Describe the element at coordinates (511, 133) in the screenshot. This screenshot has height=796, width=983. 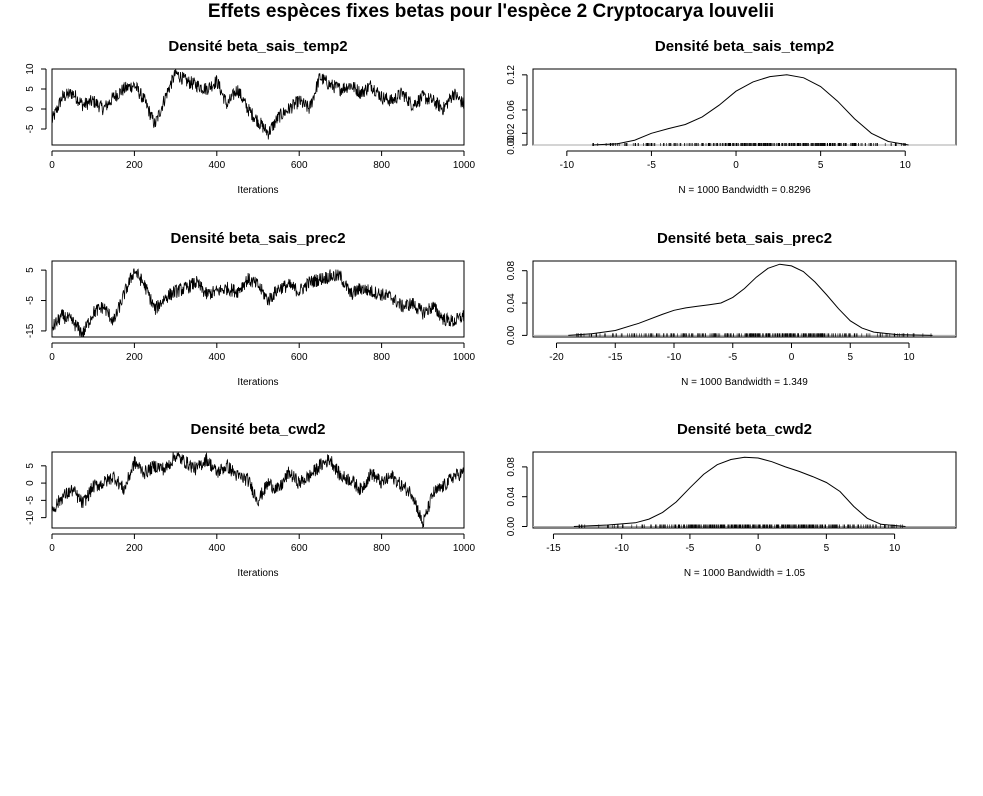
I see `y-tick-label: 0.02` at that location.